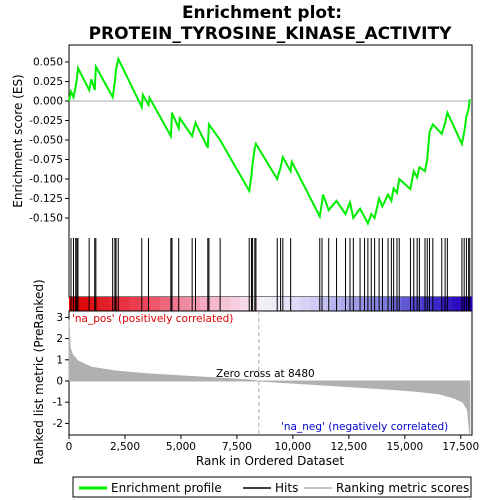 The image size is (500, 500). Describe the element at coordinates (46, 121) in the screenshot. I see `es-y-tick-label: -0.025` at that location.